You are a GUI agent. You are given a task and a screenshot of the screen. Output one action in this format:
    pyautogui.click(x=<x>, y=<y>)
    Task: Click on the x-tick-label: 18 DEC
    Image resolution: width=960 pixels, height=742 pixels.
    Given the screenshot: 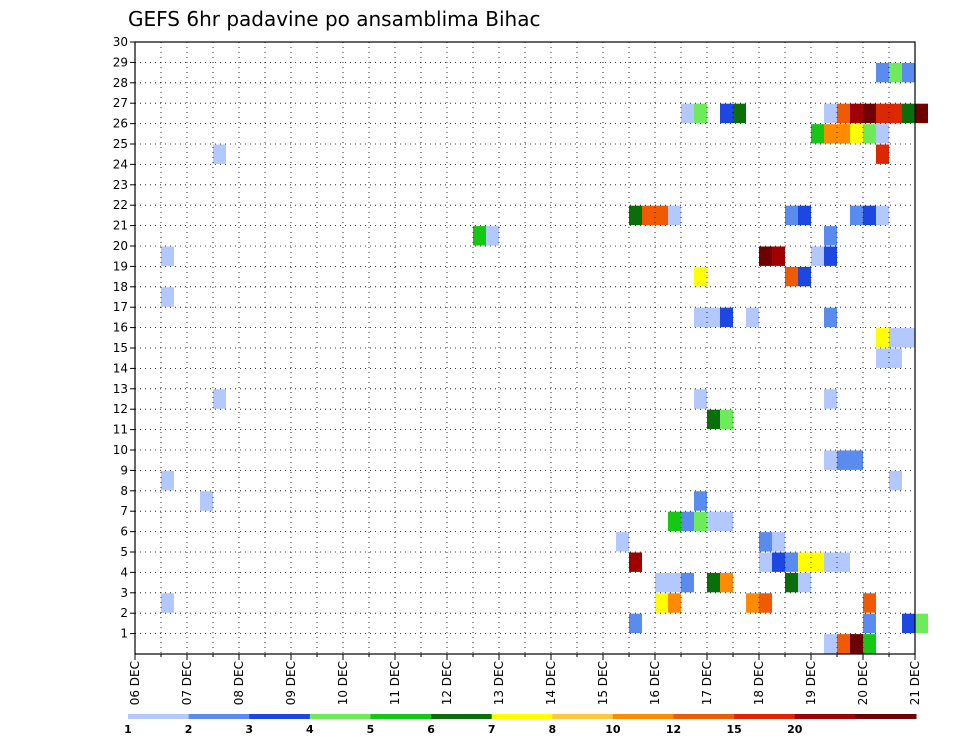 What is the action you would take?
    pyautogui.click(x=759, y=683)
    